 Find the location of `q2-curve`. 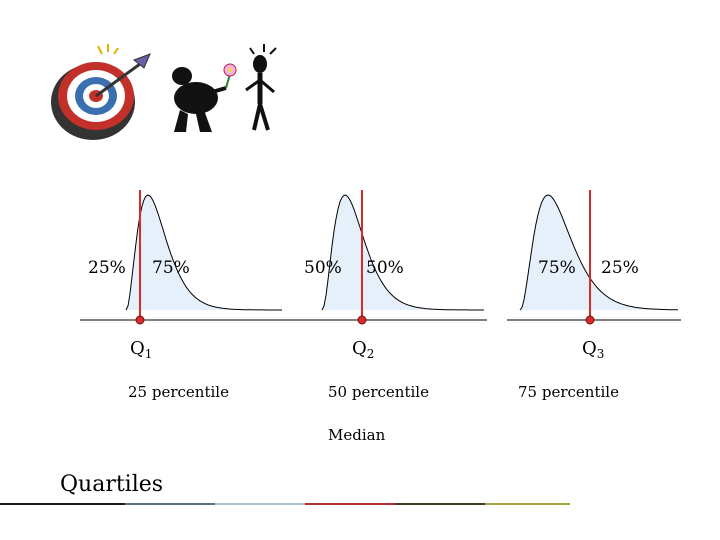

q2-curve is located at coordinates (402, 252).